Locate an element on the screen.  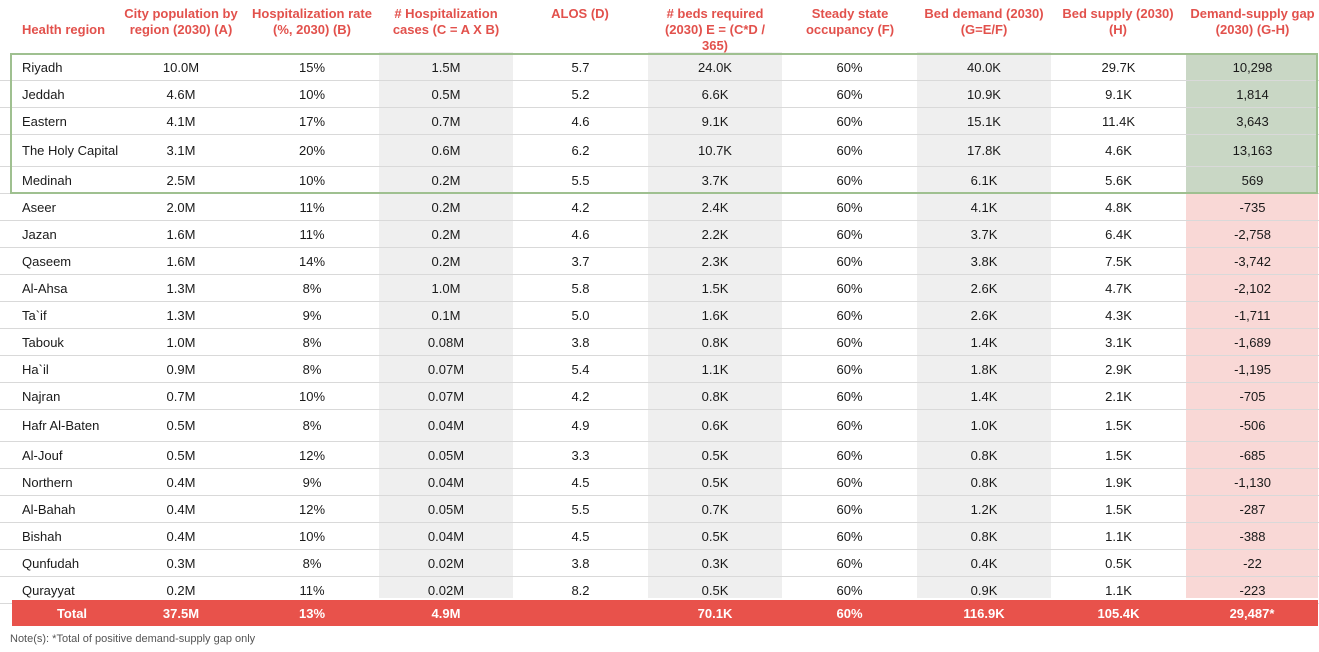
cell-alos: 4.2 is located at coordinates (580, 396).